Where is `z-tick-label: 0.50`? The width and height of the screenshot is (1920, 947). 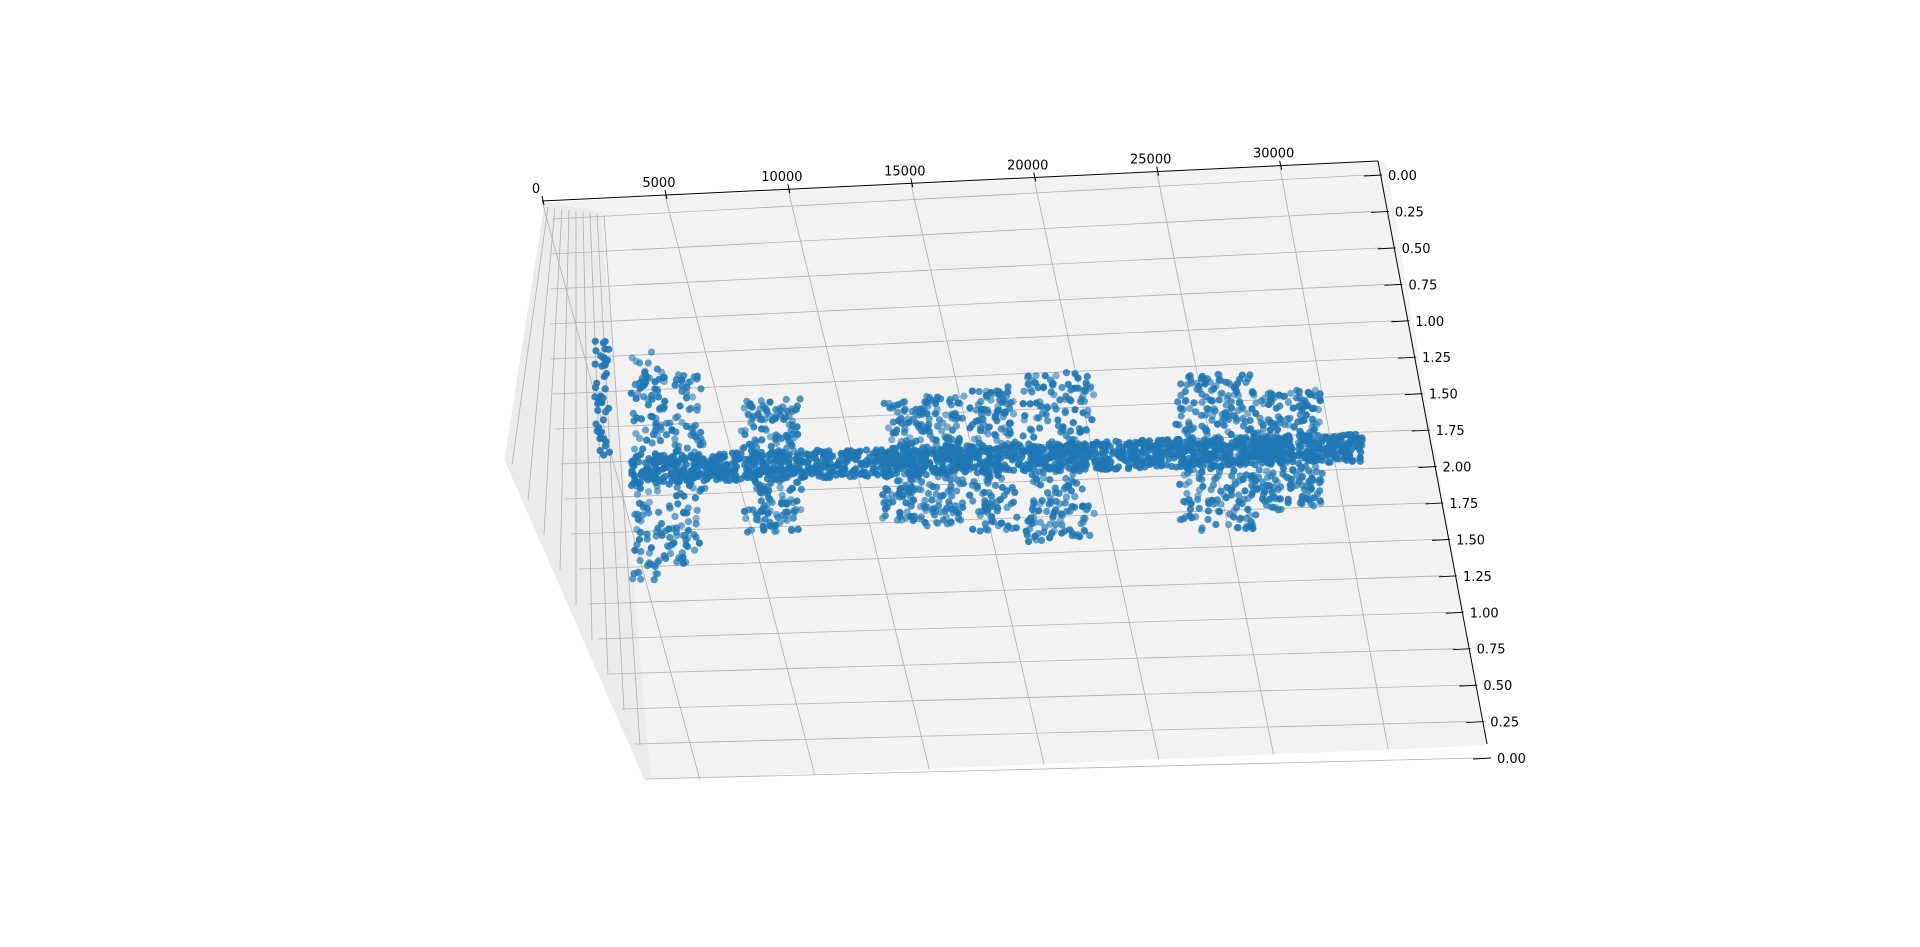
z-tick-label: 0.50 is located at coordinates (1497, 686).